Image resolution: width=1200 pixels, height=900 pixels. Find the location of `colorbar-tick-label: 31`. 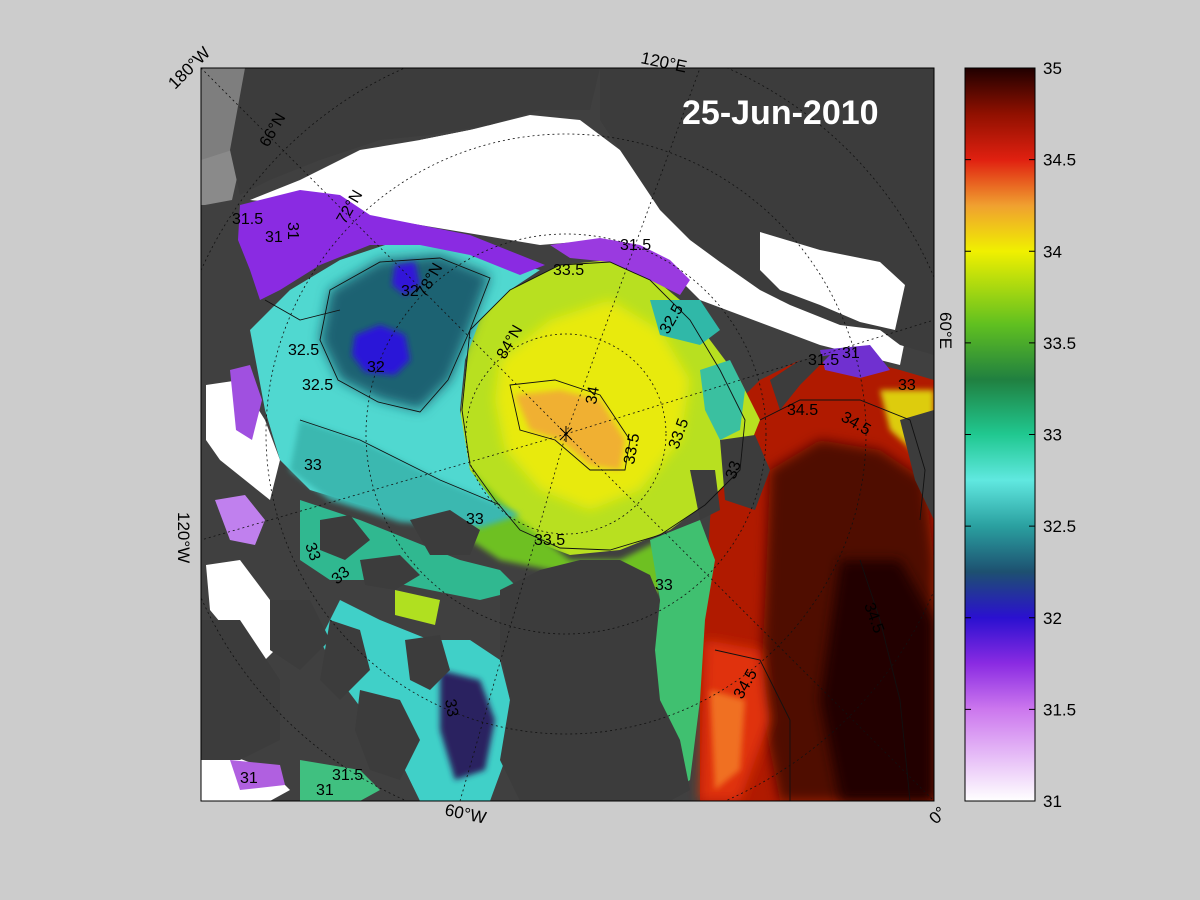

colorbar-tick-label: 31 is located at coordinates (1052, 801).